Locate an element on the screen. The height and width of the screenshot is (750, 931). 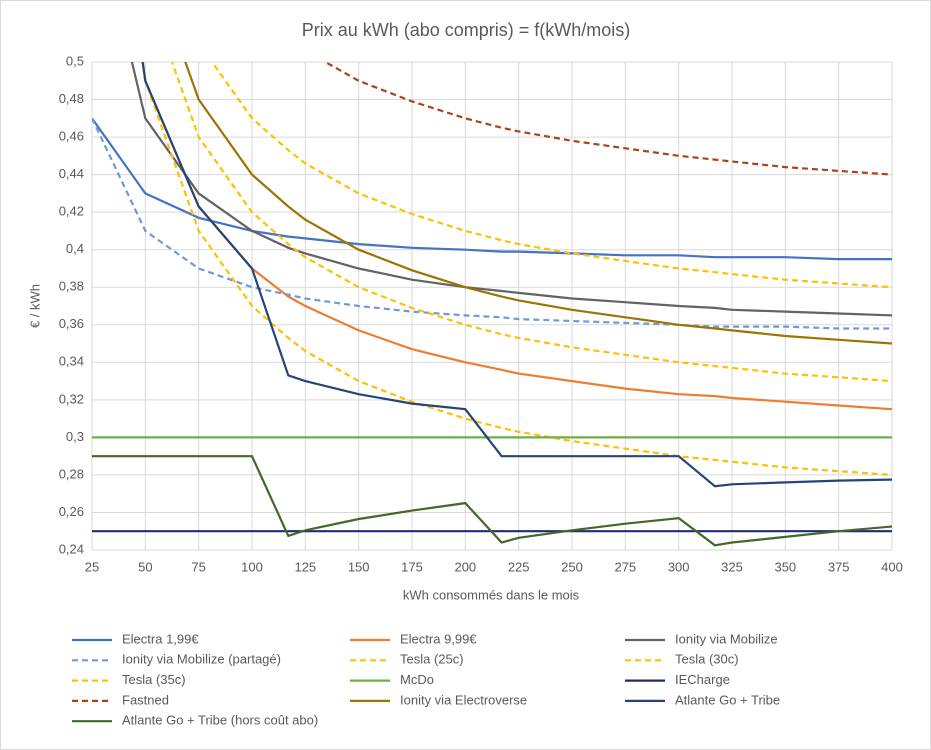
y-tick-label: 0,3 is located at coordinates (75, 436).